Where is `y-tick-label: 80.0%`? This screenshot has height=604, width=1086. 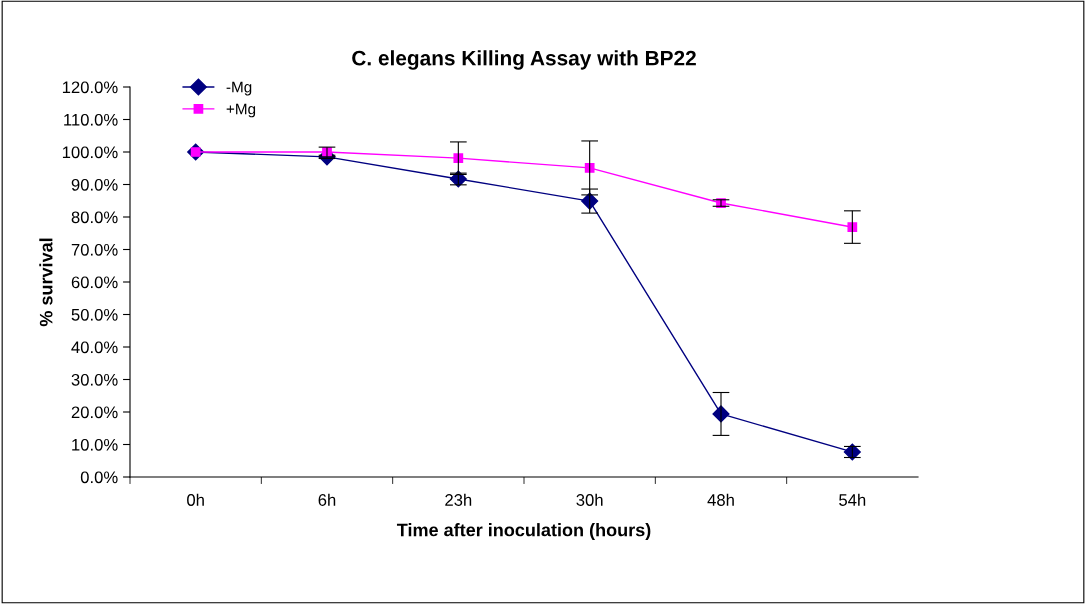
y-tick-label: 80.0% is located at coordinates (94, 217).